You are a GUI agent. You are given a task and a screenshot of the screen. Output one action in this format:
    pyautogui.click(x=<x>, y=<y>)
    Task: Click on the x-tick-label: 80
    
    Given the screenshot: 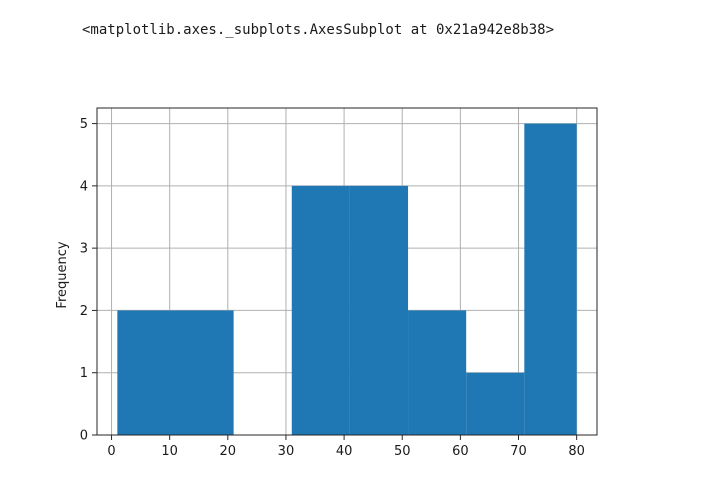 What is the action you would take?
    pyautogui.click(x=576, y=451)
    